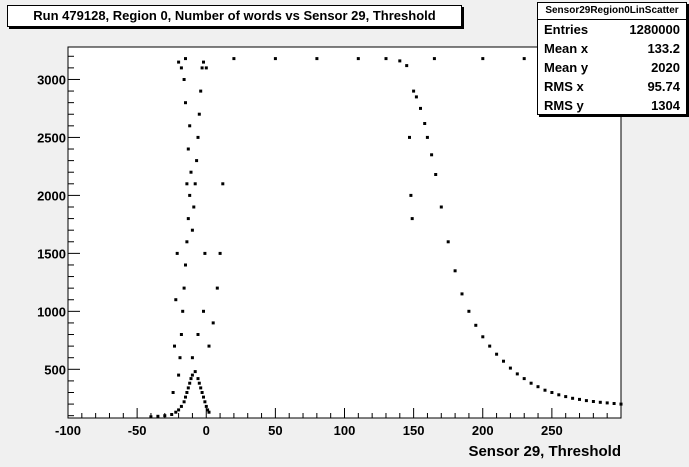 Image resolution: width=689 pixels, height=467 pixels. What do you see at coordinates (564, 105) in the screenshot?
I see `stats-rmsy-label: RMS y` at bounding box center [564, 105].